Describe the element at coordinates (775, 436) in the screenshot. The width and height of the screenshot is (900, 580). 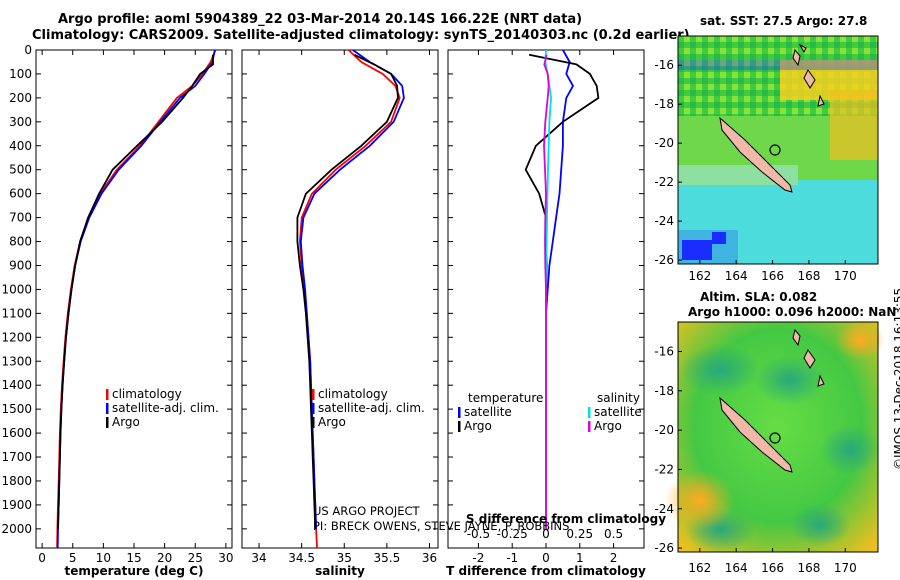
I see `sla-map` at that location.